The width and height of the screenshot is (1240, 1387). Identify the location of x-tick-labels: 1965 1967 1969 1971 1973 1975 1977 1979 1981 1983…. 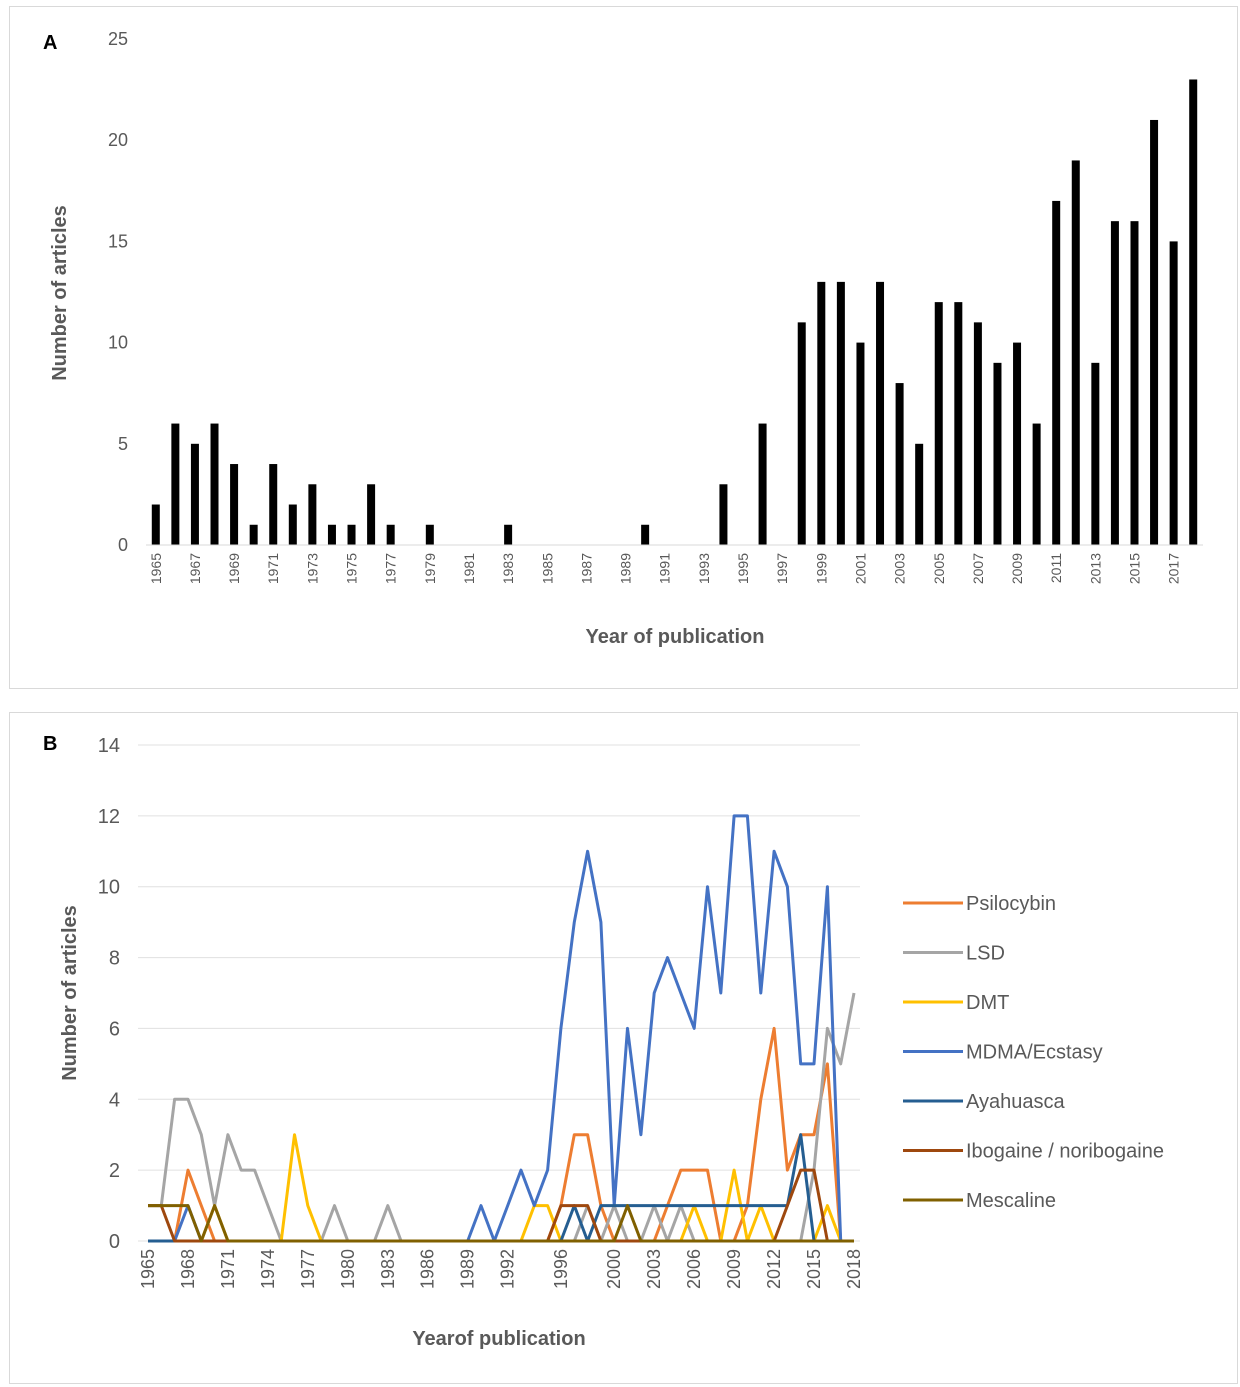
(665, 568).